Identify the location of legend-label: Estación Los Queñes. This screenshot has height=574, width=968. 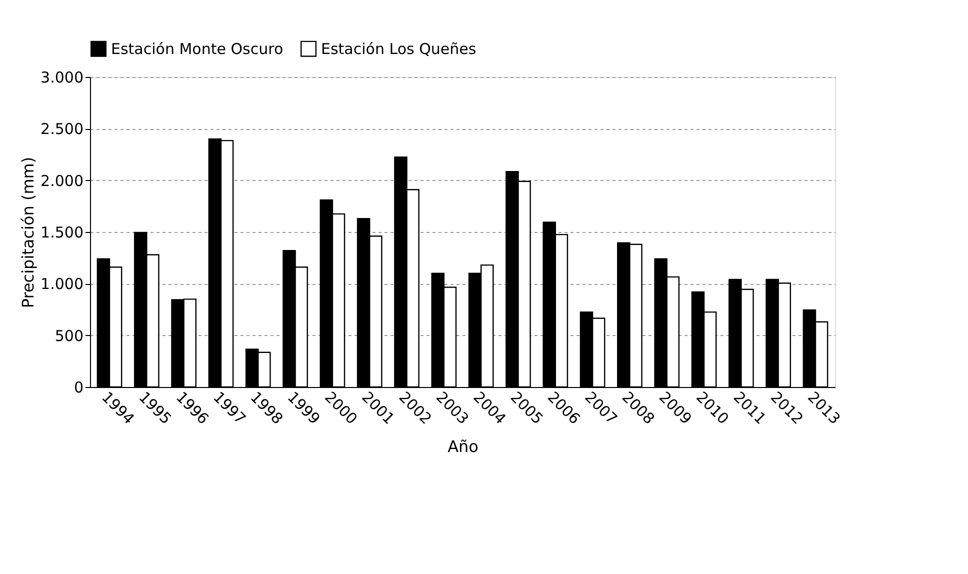
(398, 49).